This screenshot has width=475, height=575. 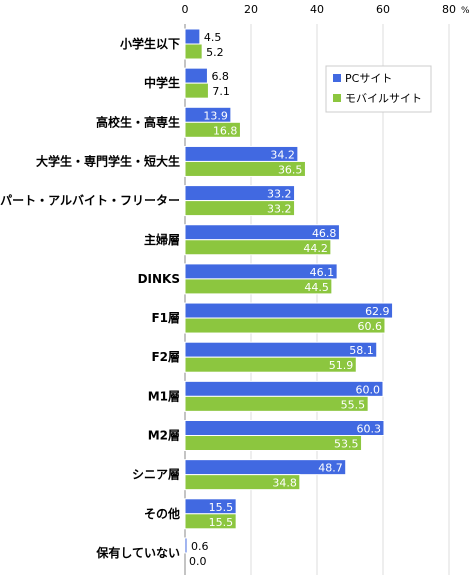 I want to click on data-label: 62.9, so click(x=377, y=311).